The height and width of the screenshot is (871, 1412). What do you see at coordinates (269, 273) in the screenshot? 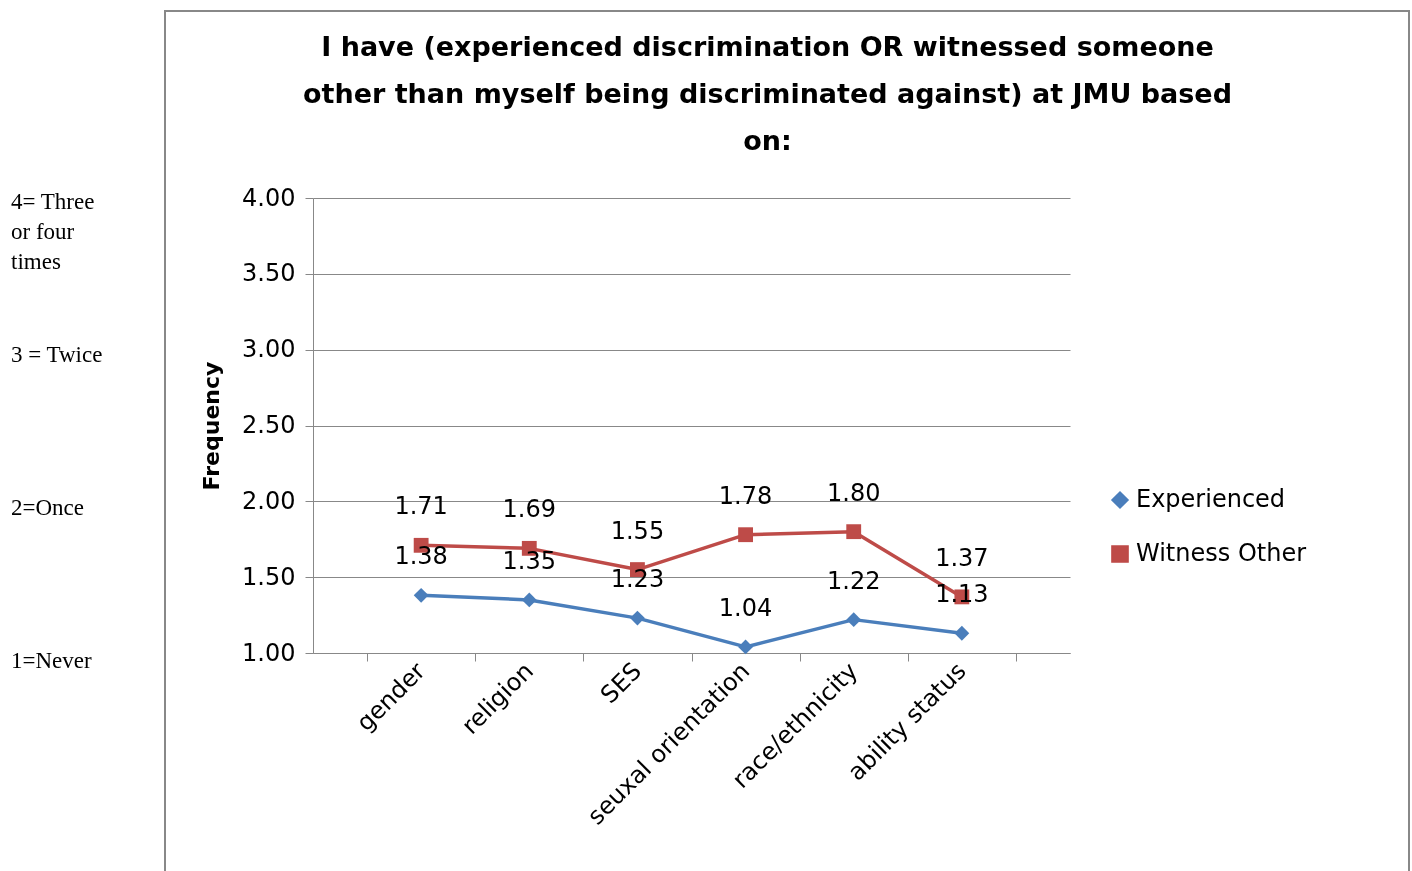
I see `y-tick-label: 3.50` at bounding box center [269, 273].